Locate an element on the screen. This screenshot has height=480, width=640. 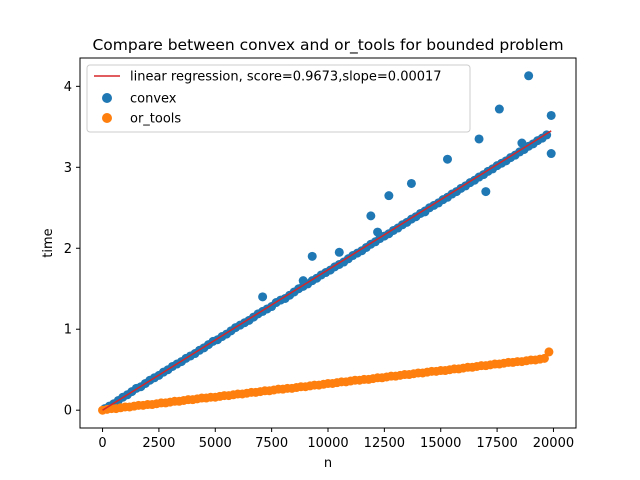
legend-convex-label: convex is located at coordinates (153, 99).